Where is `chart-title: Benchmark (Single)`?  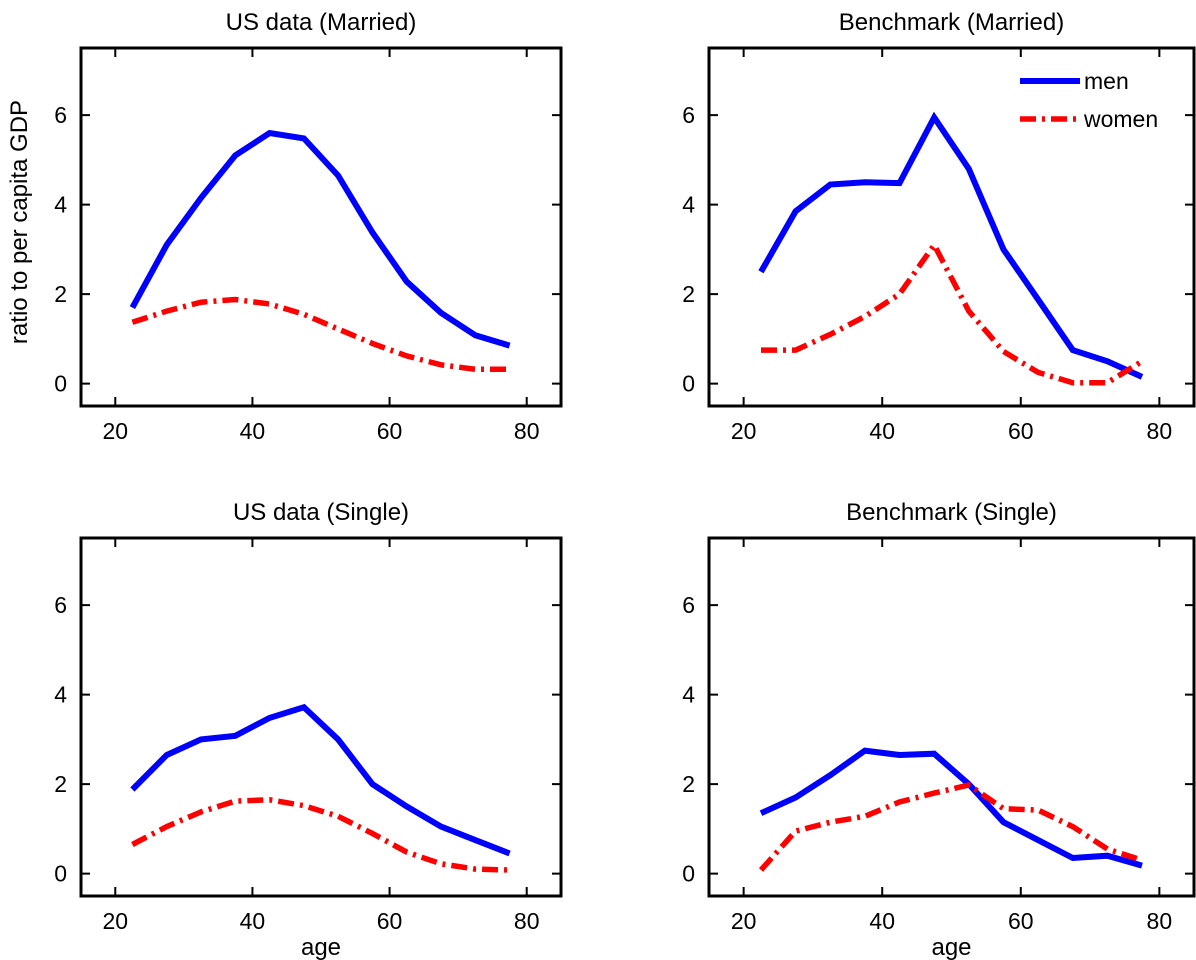
chart-title: Benchmark (Single) is located at coordinates (951, 512).